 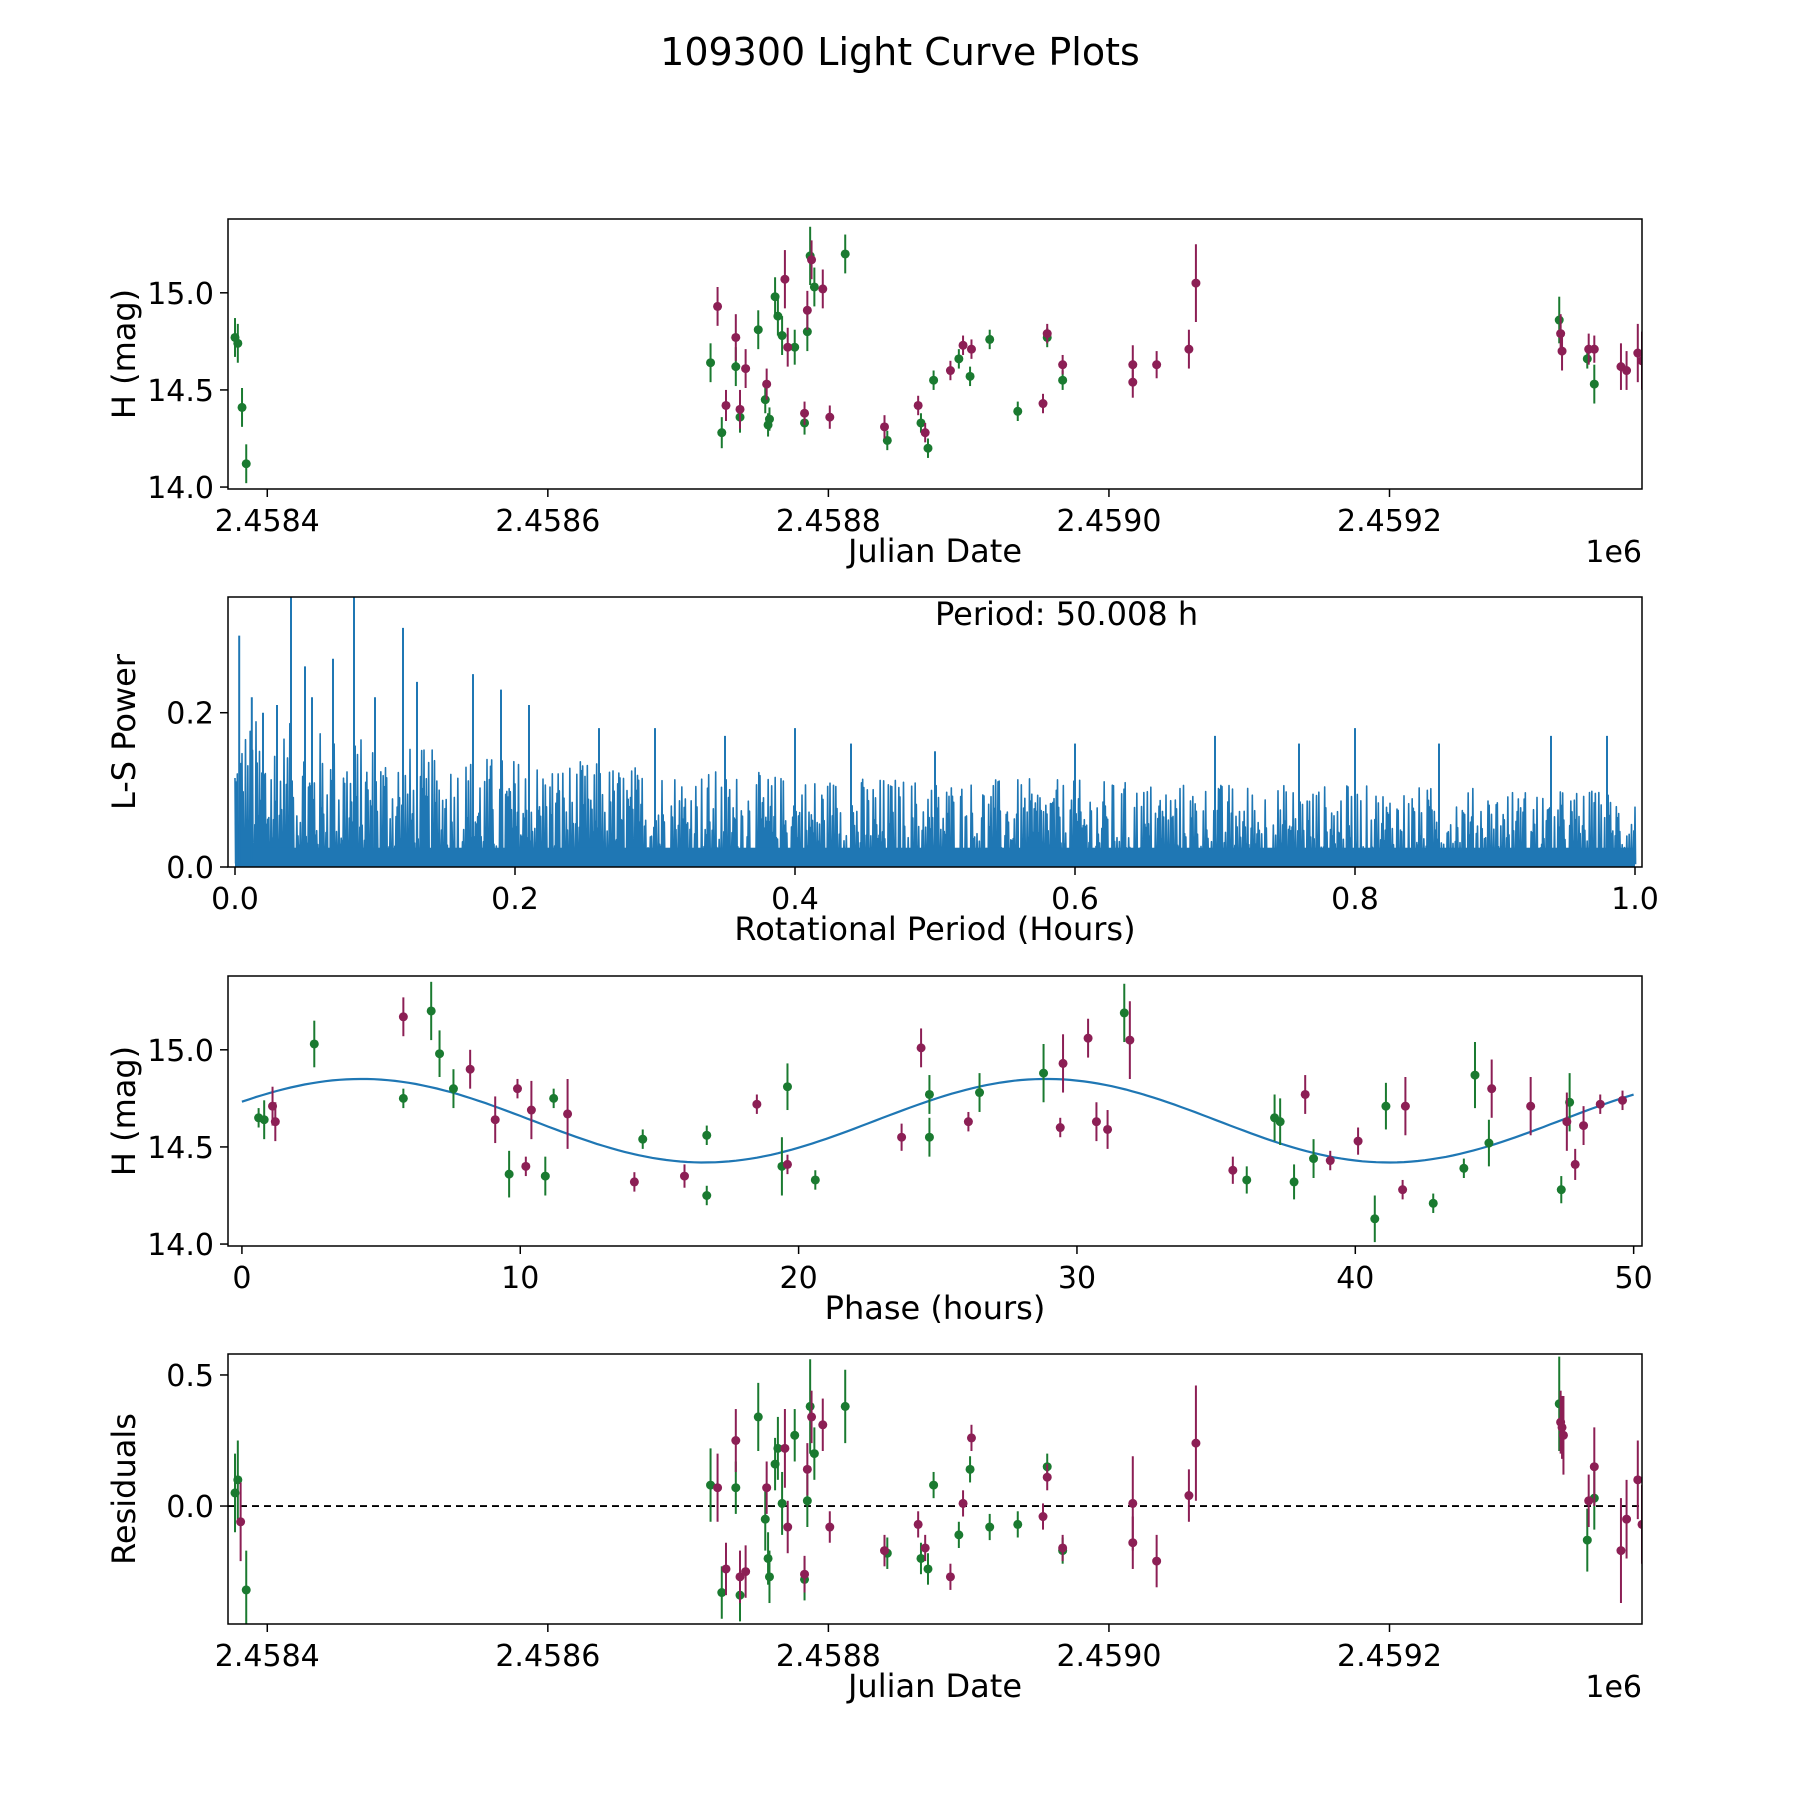 What do you see at coordinates (1177, 341) in the screenshot?
I see `series-maroon` at bounding box center [1177, 341].